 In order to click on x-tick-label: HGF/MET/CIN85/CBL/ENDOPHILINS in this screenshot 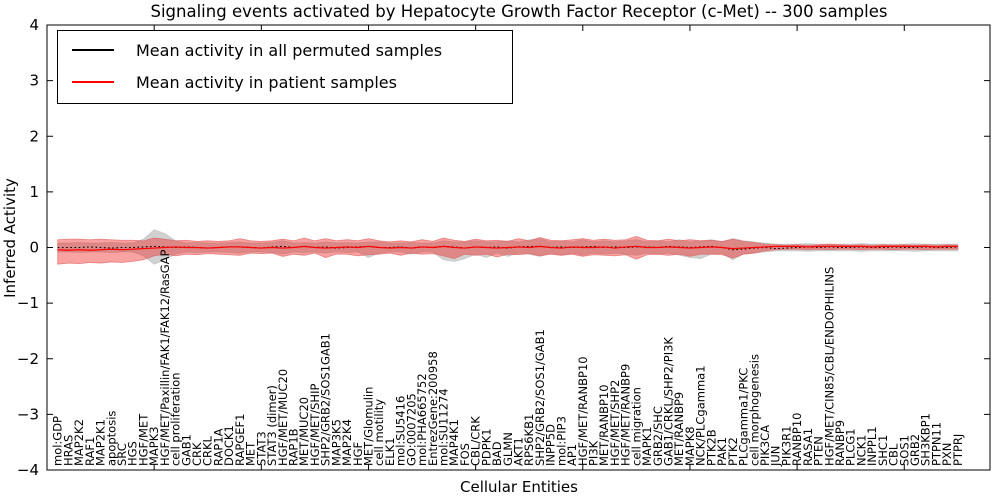, I will do `click(829, 366)`.